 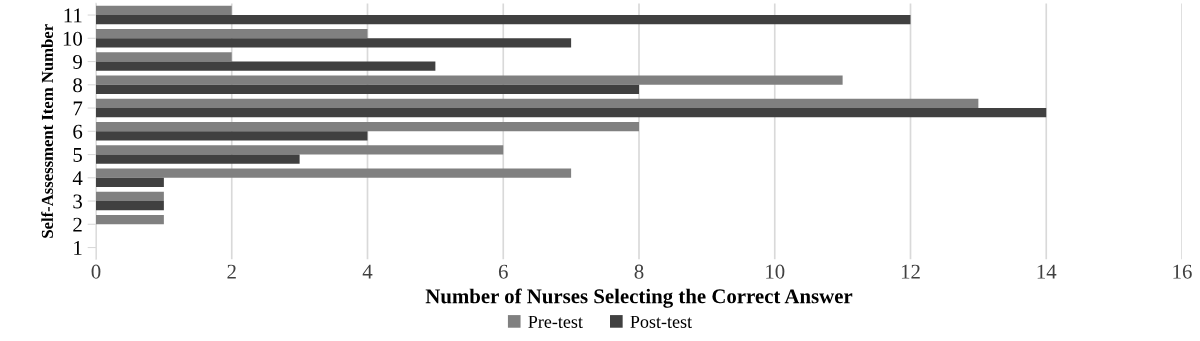 What do you see at coordinates (555, 321) in the screenshot?
I see `legend-label: Pre-test` at bounding box center [555, 321].